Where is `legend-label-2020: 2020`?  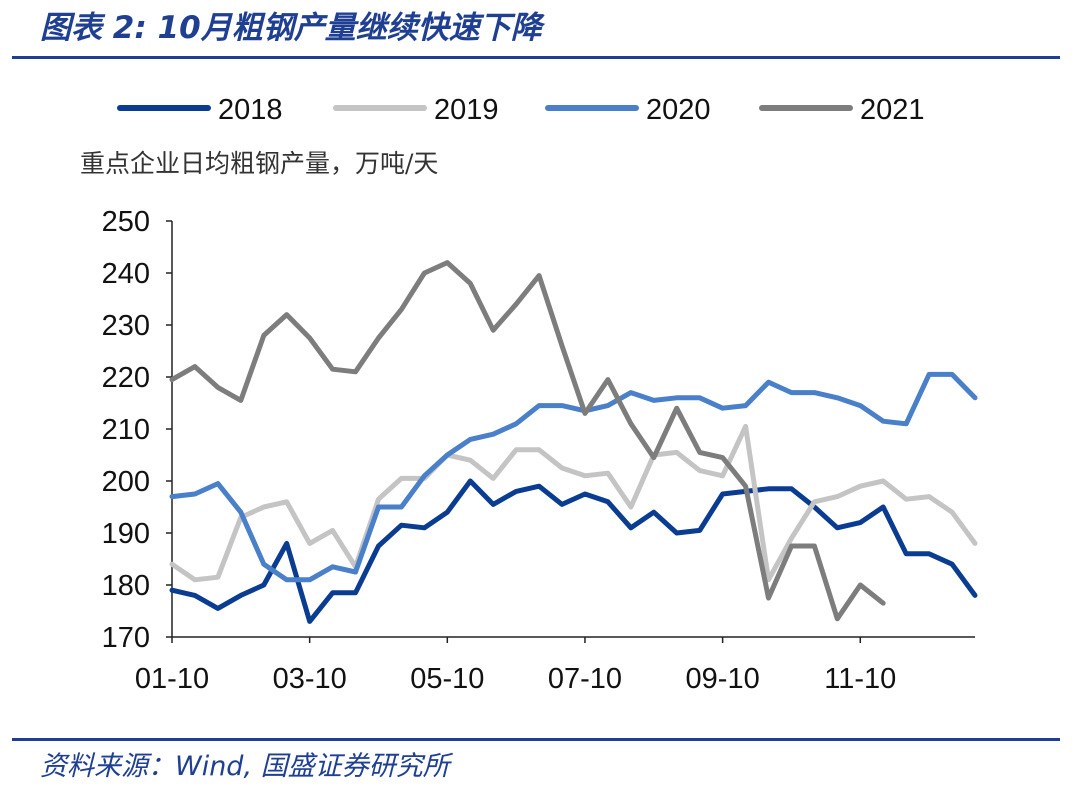
legend-label-2020: 2020 is located at coordinates (678, 110).